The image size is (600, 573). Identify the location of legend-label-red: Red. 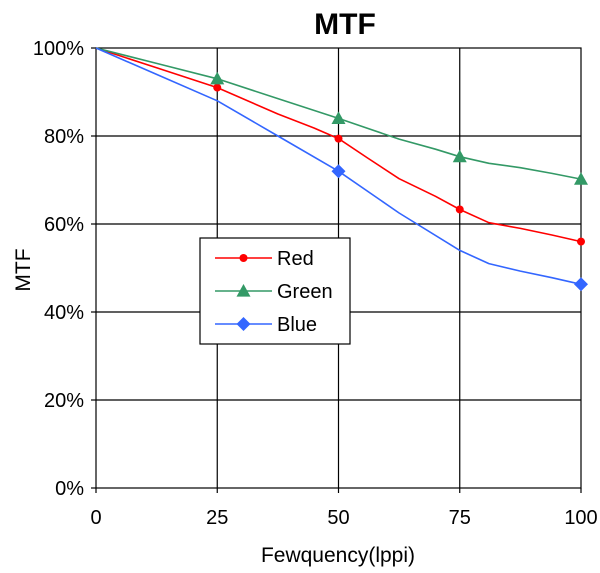
(295, 259).